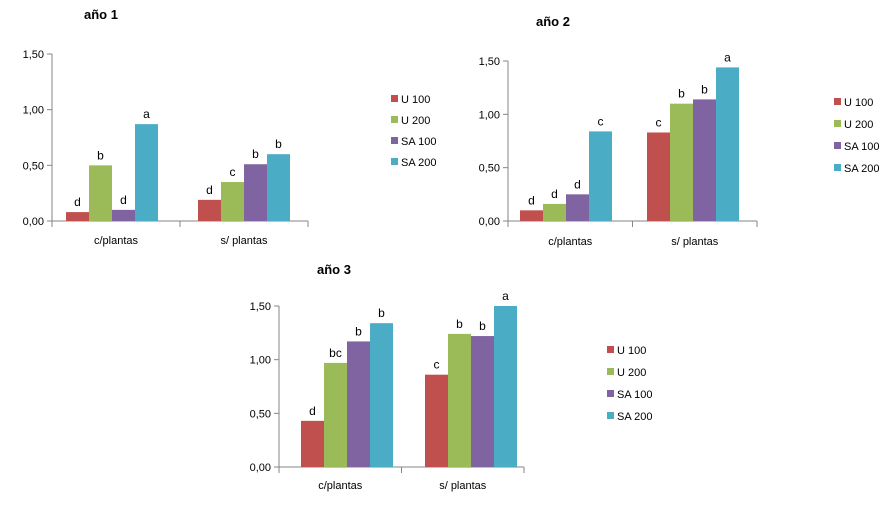  Describe the element at coordinates (101, 14) in the screenshot. I see `chart-title: año 1` at that location.